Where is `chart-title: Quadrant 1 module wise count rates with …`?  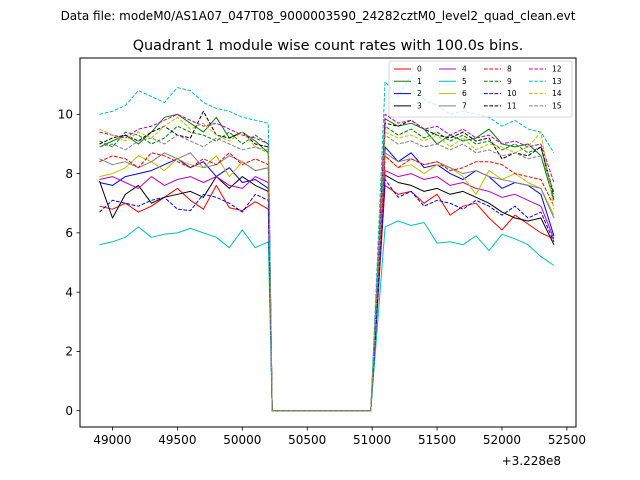
chart-title: Quadrant 1 module wise count rates with … is located at coordinates (328, 46).